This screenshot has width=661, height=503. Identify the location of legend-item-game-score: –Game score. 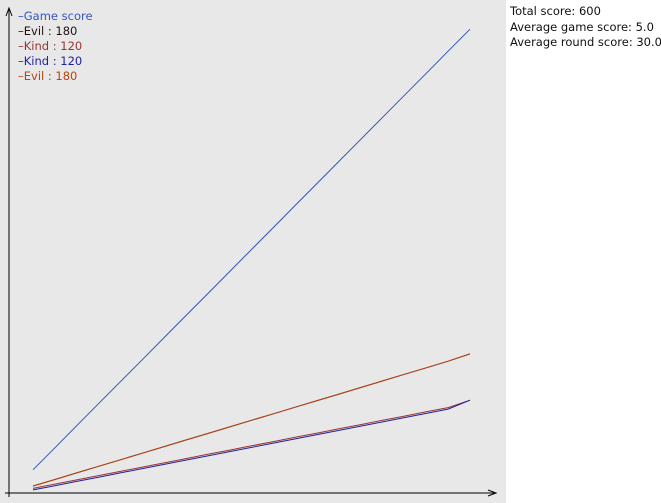
(55, 16).